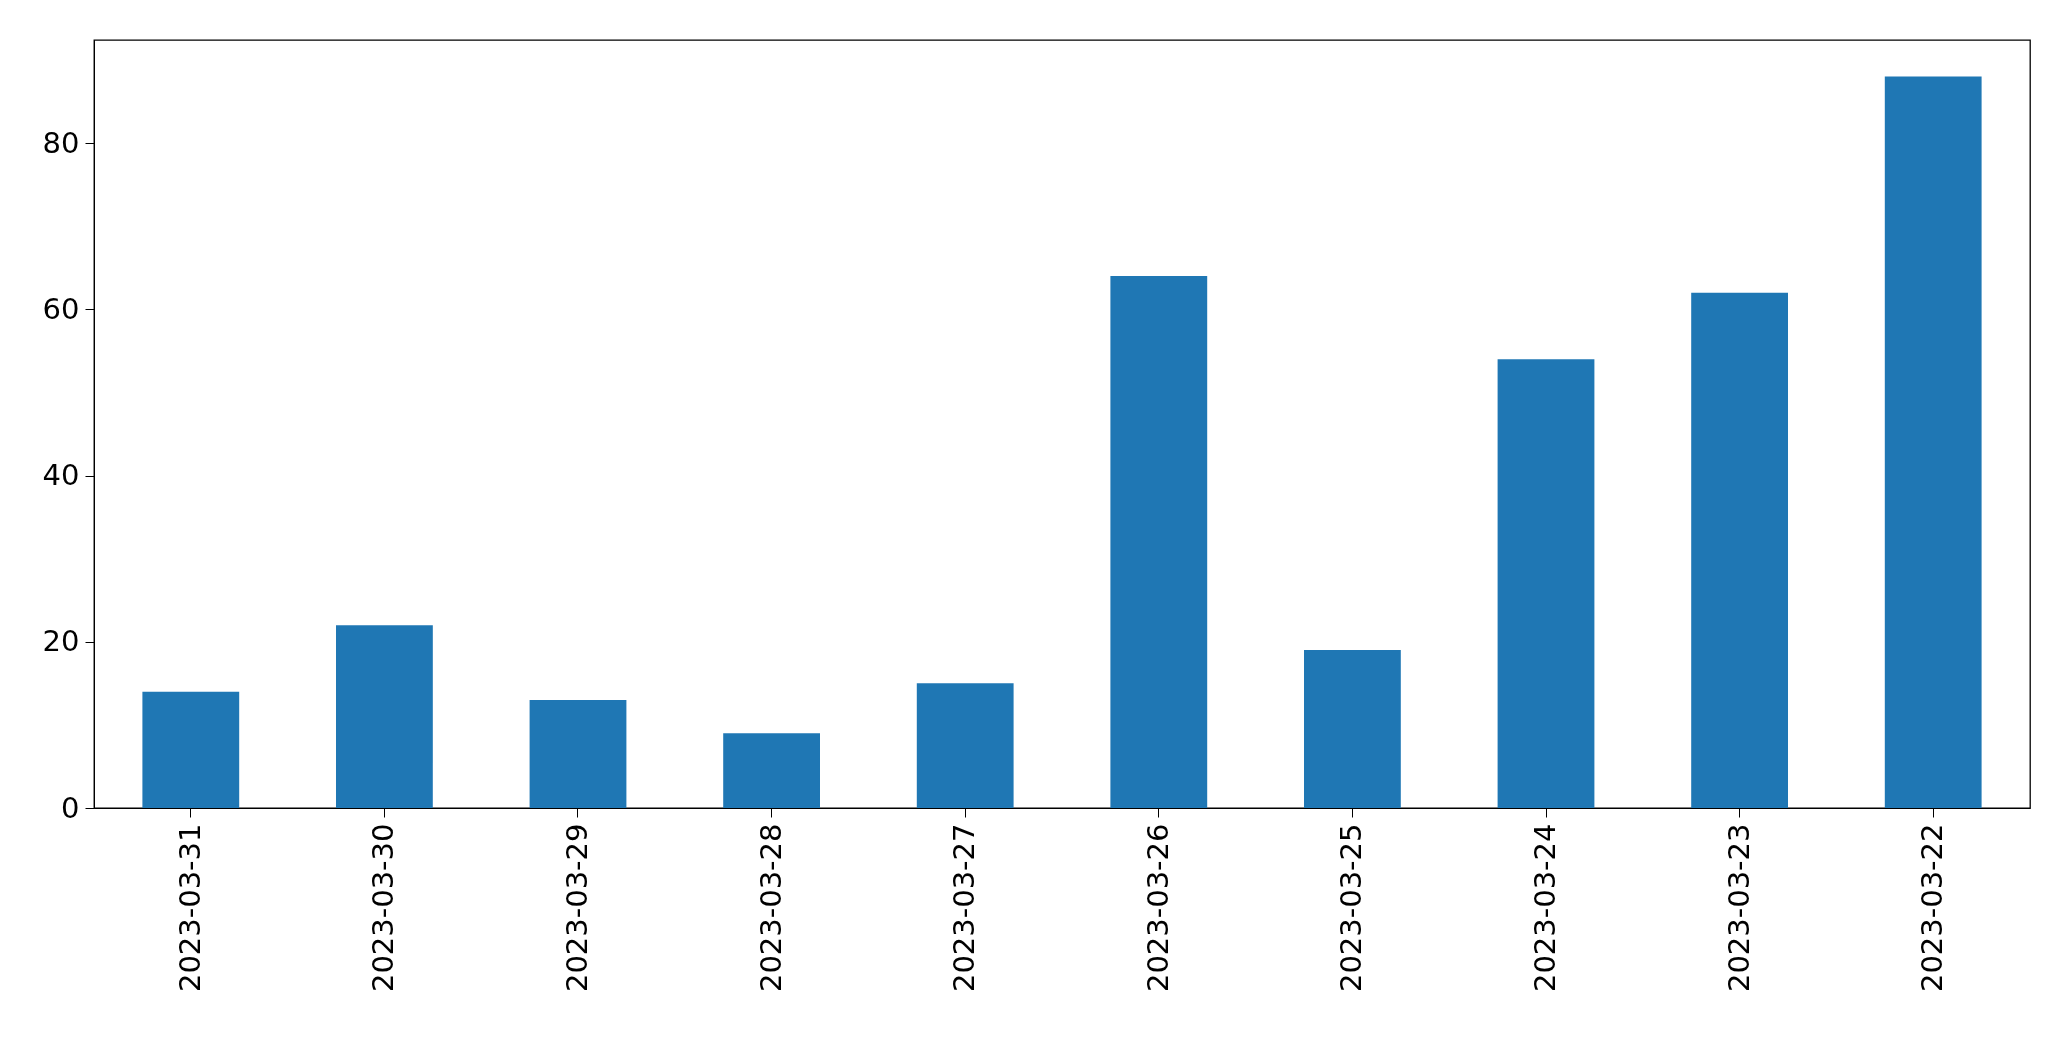 The image size is (2071, 1061). What do you see at coordinates (577, 908) in the screenshot?
I see `x-tick-label: 2023-03-29` at bounding box center [577, 908].